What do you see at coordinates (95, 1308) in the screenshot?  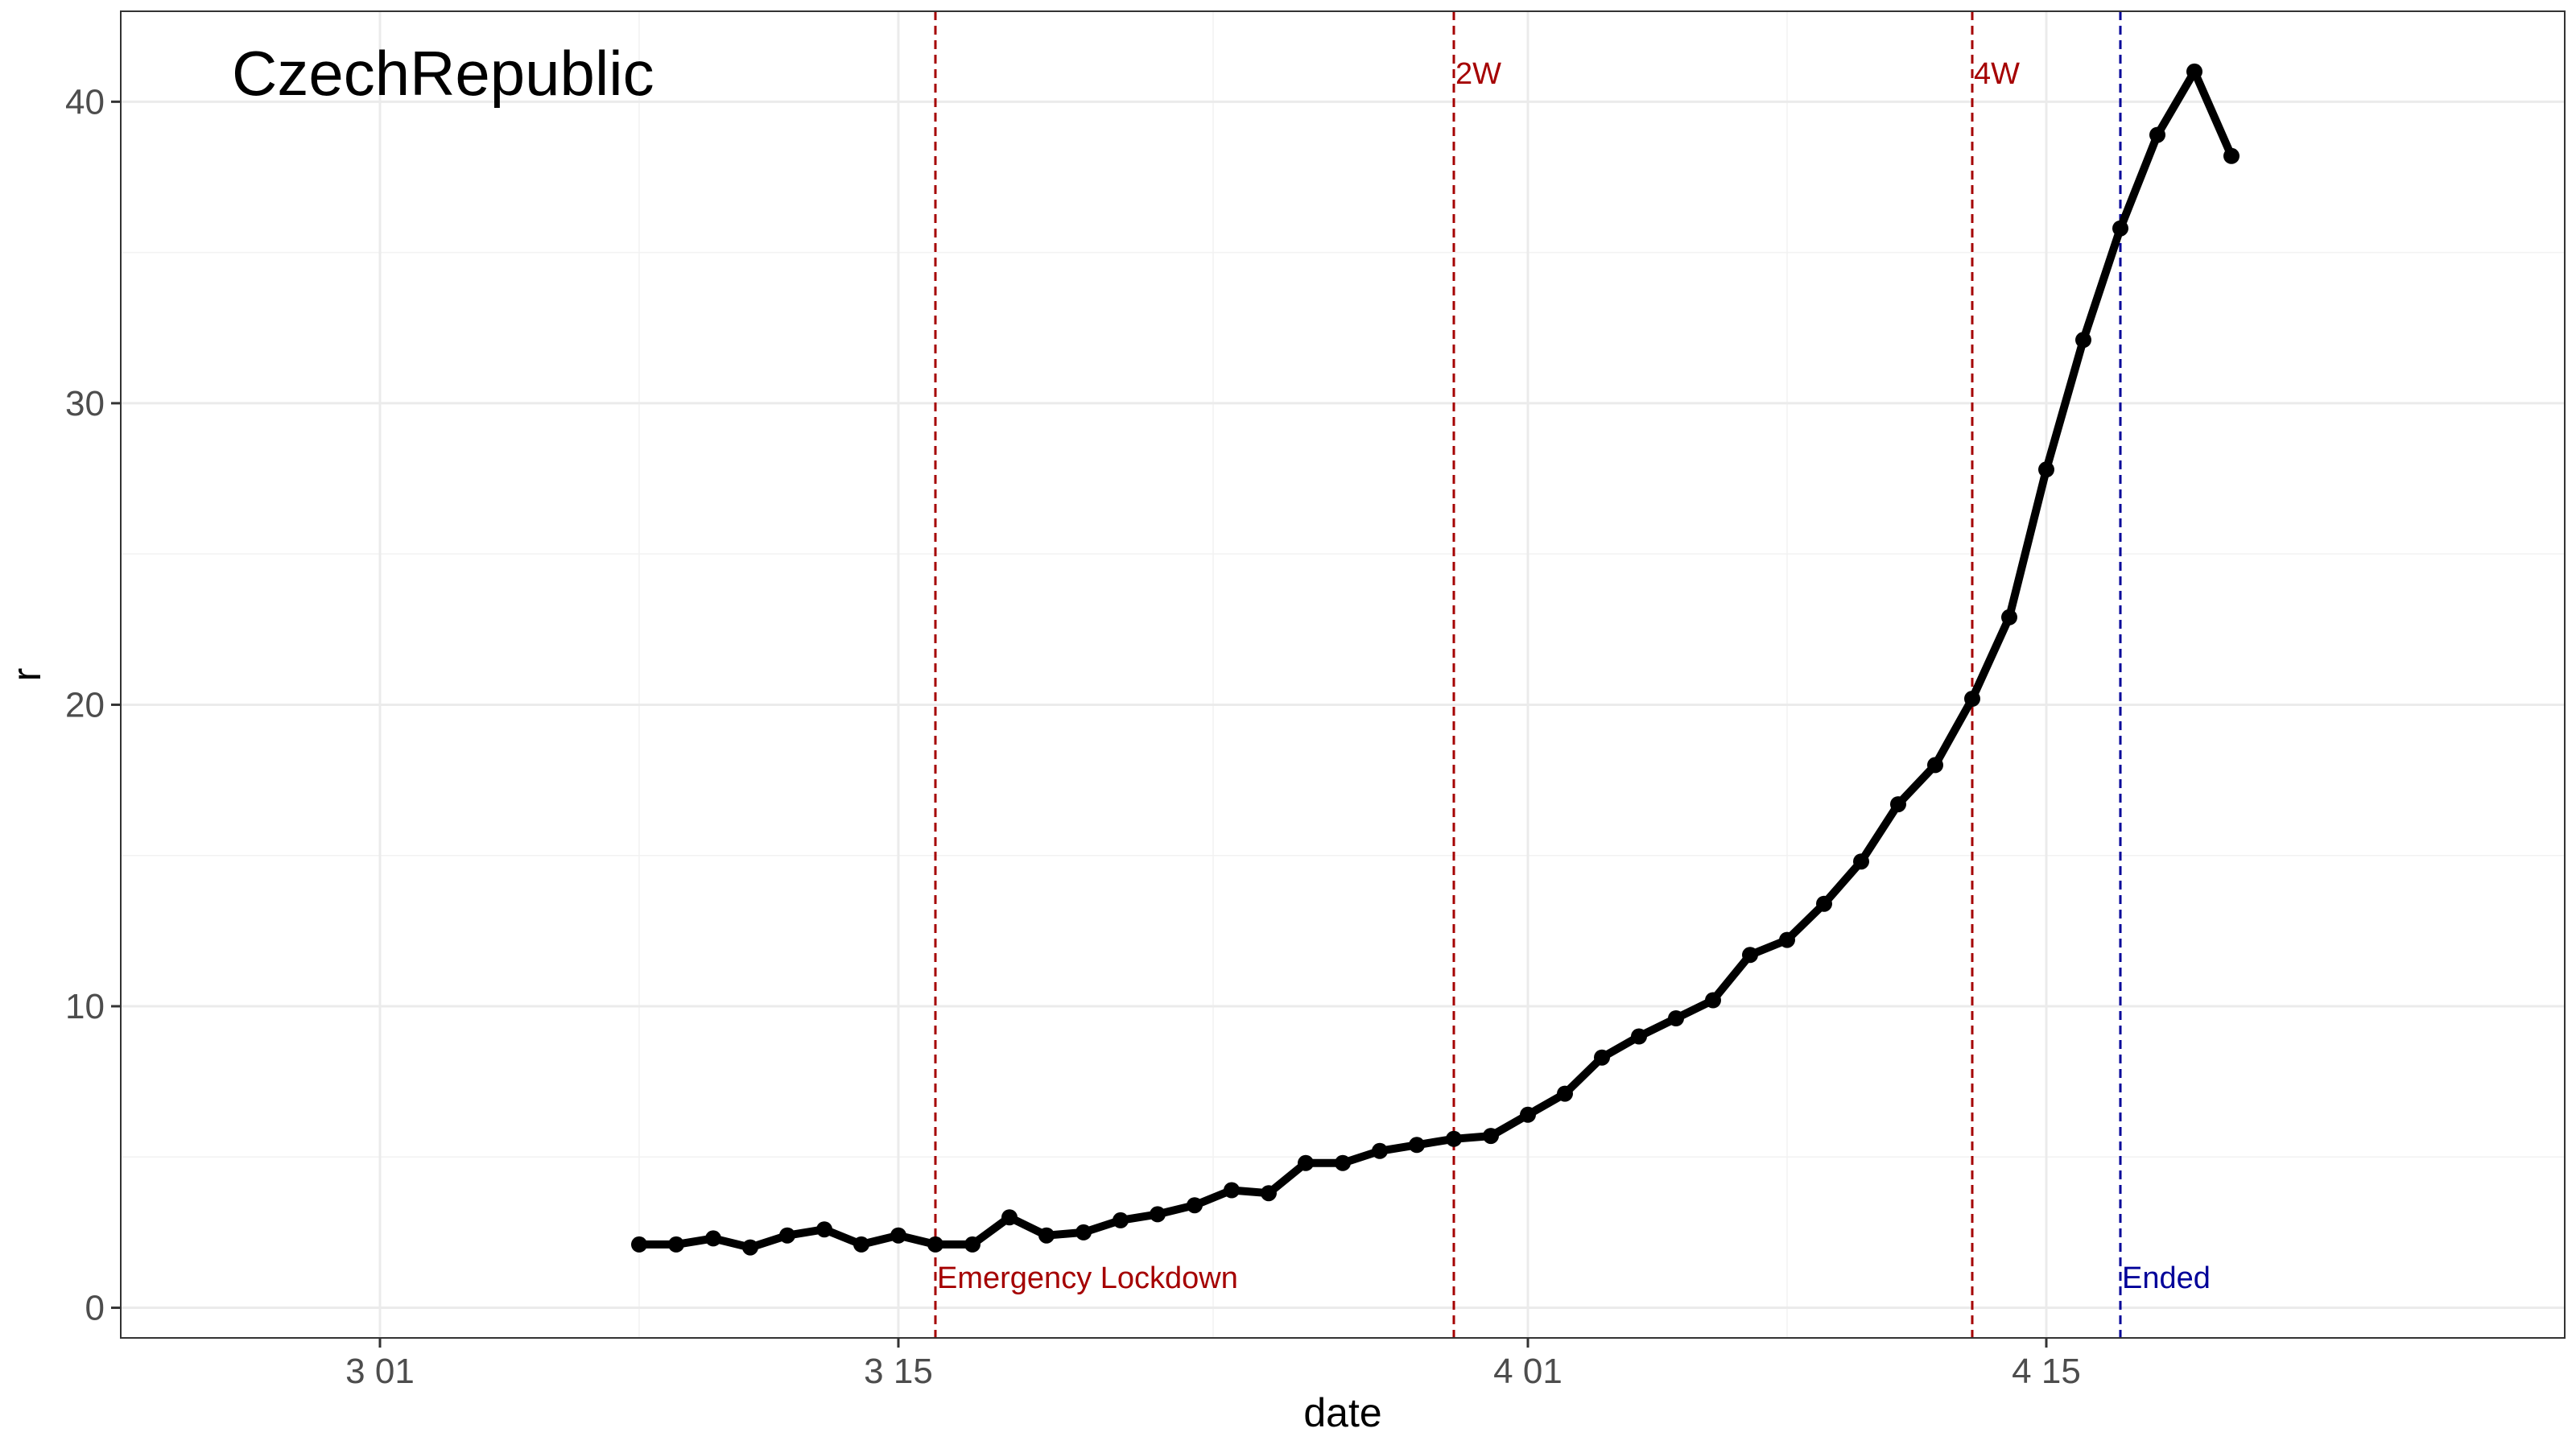 I see `y-tick-label: 0` at bounding box center [95, 1308].